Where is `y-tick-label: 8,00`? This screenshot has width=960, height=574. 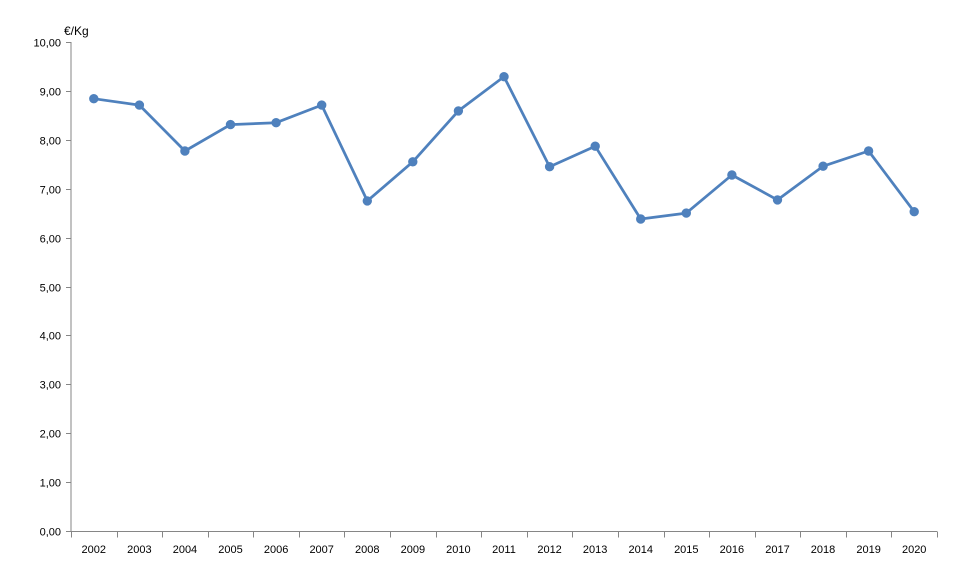
y-tick-label: 8,00 is located at coordinates (50, 142).